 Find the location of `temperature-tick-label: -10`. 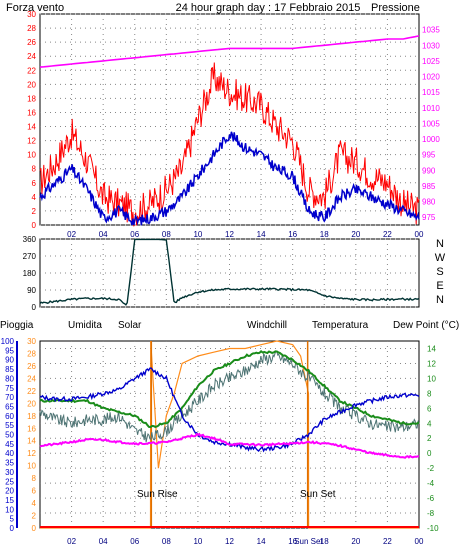

temperature-tick-label: -10 is located at coordinates (433, 528).